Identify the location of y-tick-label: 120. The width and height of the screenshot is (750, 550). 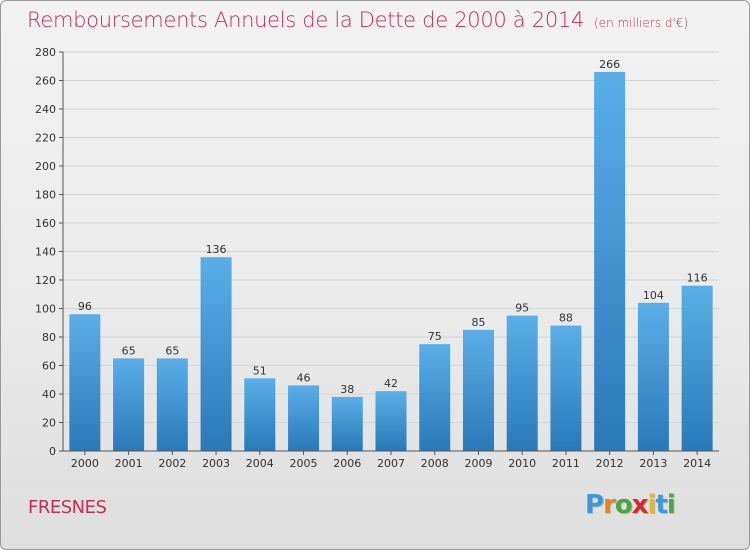
(45, 280).